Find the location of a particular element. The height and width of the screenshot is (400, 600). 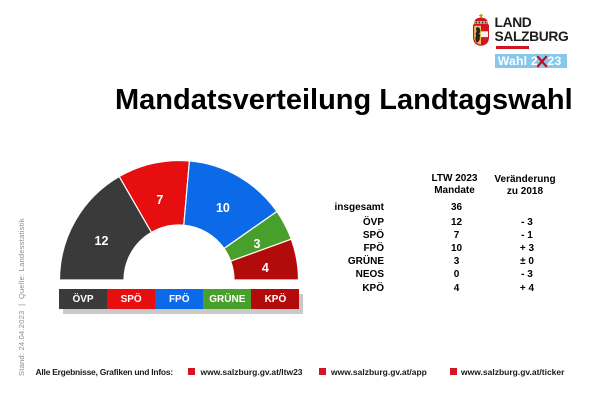

svg-text: 4 is located at coordinates (265, 268).